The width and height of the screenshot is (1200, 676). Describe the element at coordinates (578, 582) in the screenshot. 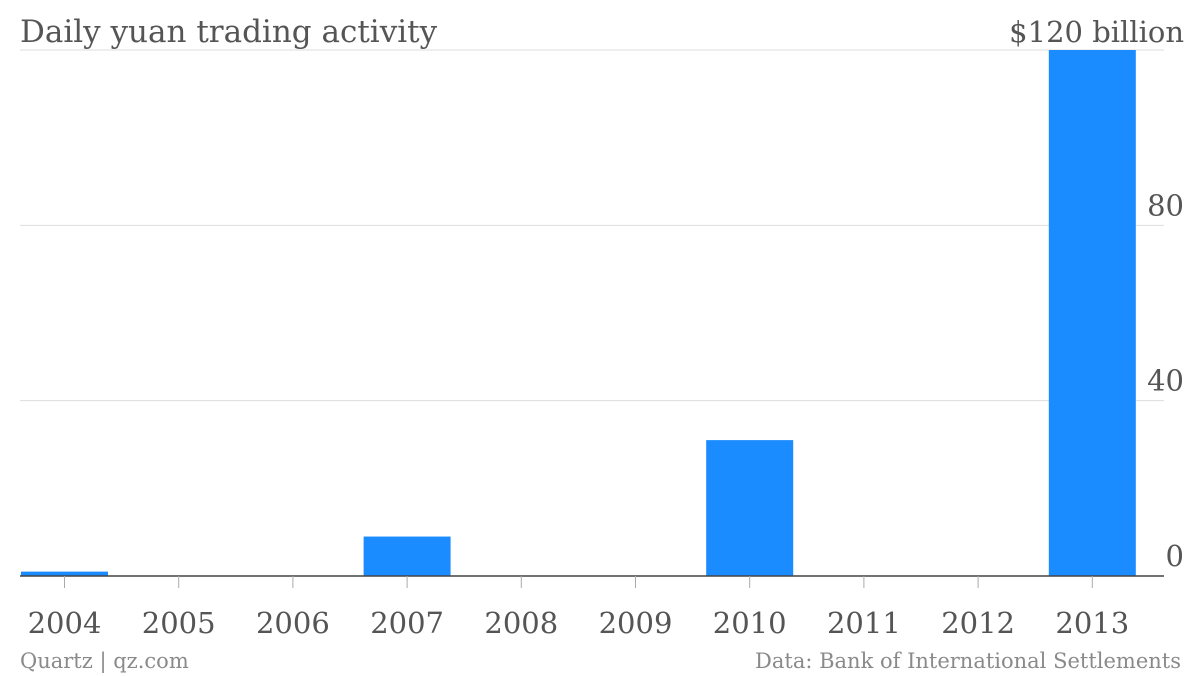

I see `x-tick-marks` at that location.